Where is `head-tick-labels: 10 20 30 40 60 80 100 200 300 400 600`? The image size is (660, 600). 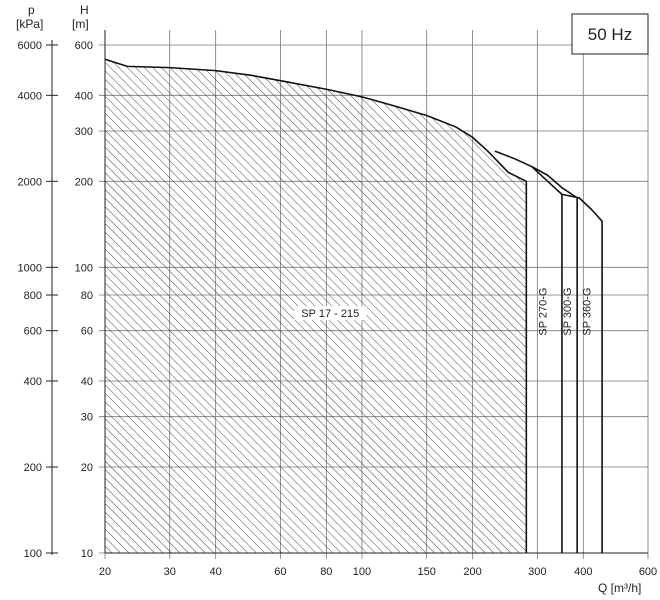
head-tick-labels: 10 20 30 40 60 80 100 200 300 400 600 is located at coordinates (84, 300).